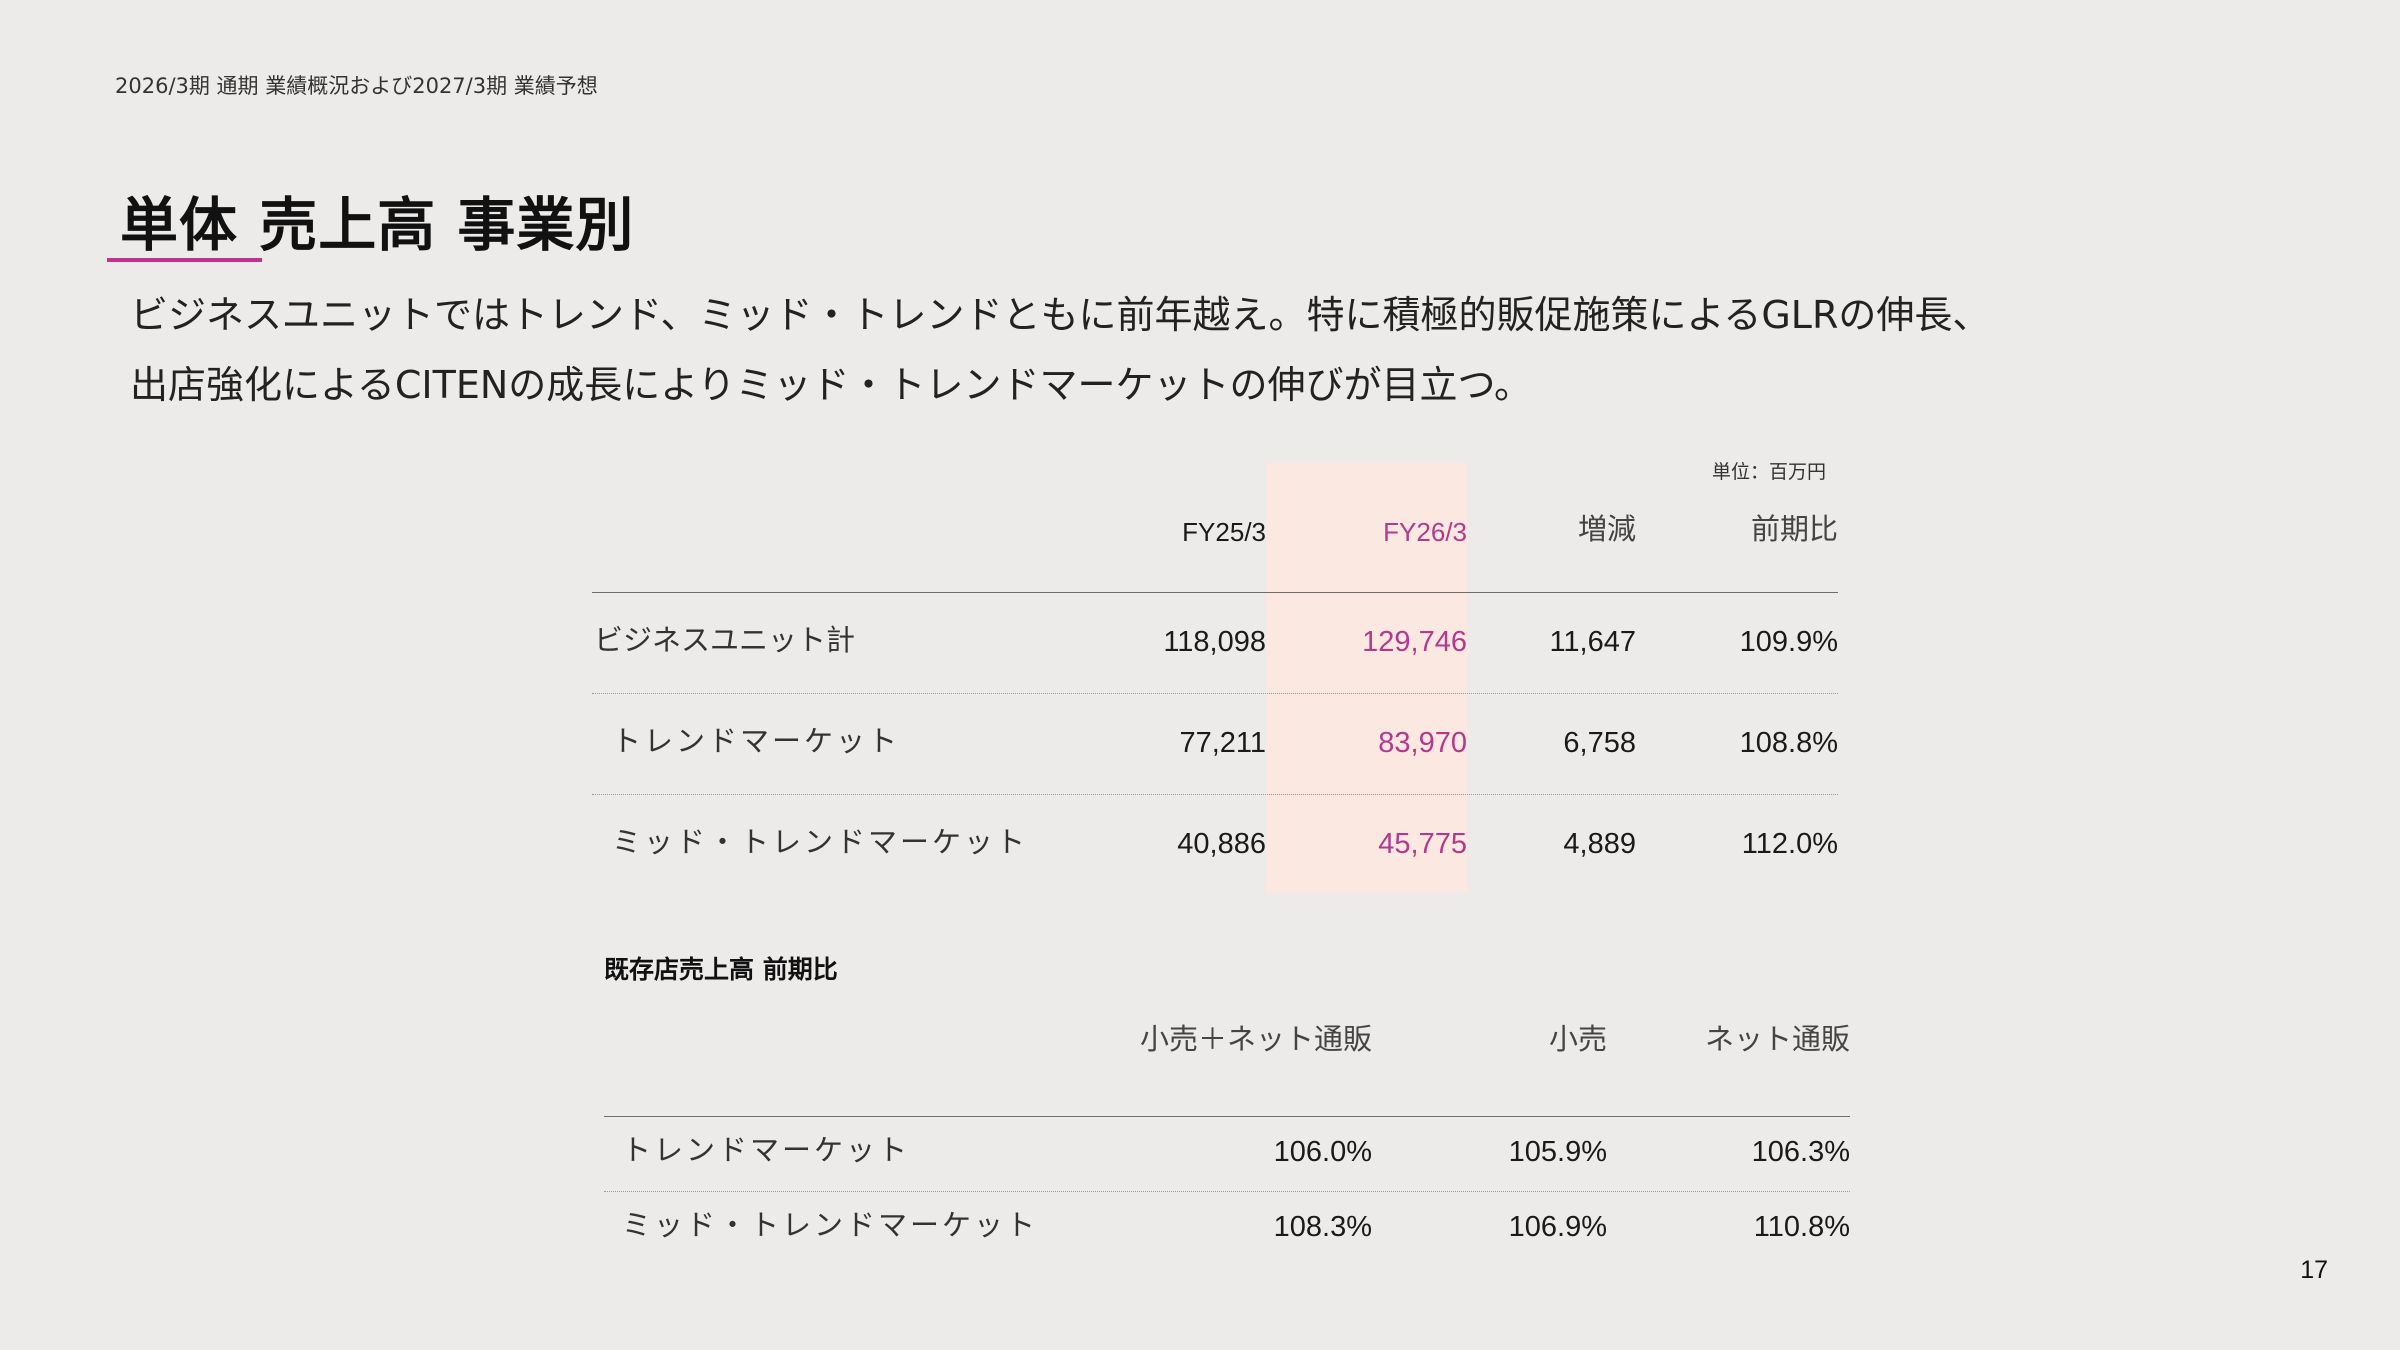 The height and width of the screenshot is (1350, 2400). I want to click on ratio-value: 109.9%, so click(1788, 642).